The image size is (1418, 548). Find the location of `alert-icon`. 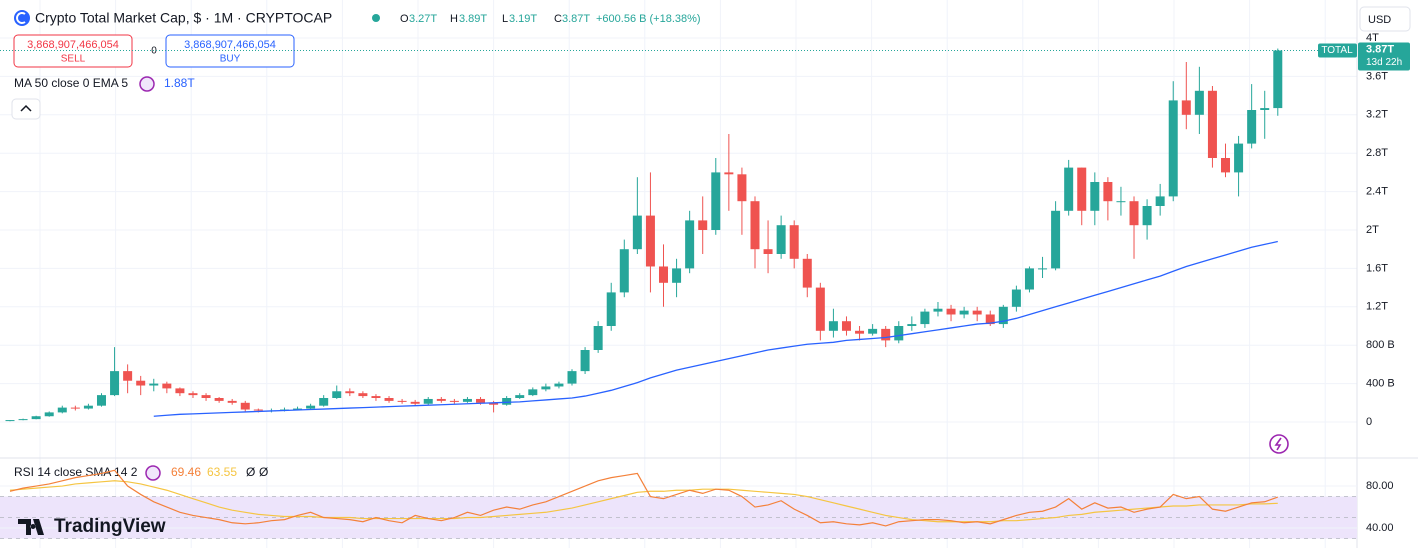

alert-icon is located at coordinates (1279, 444).